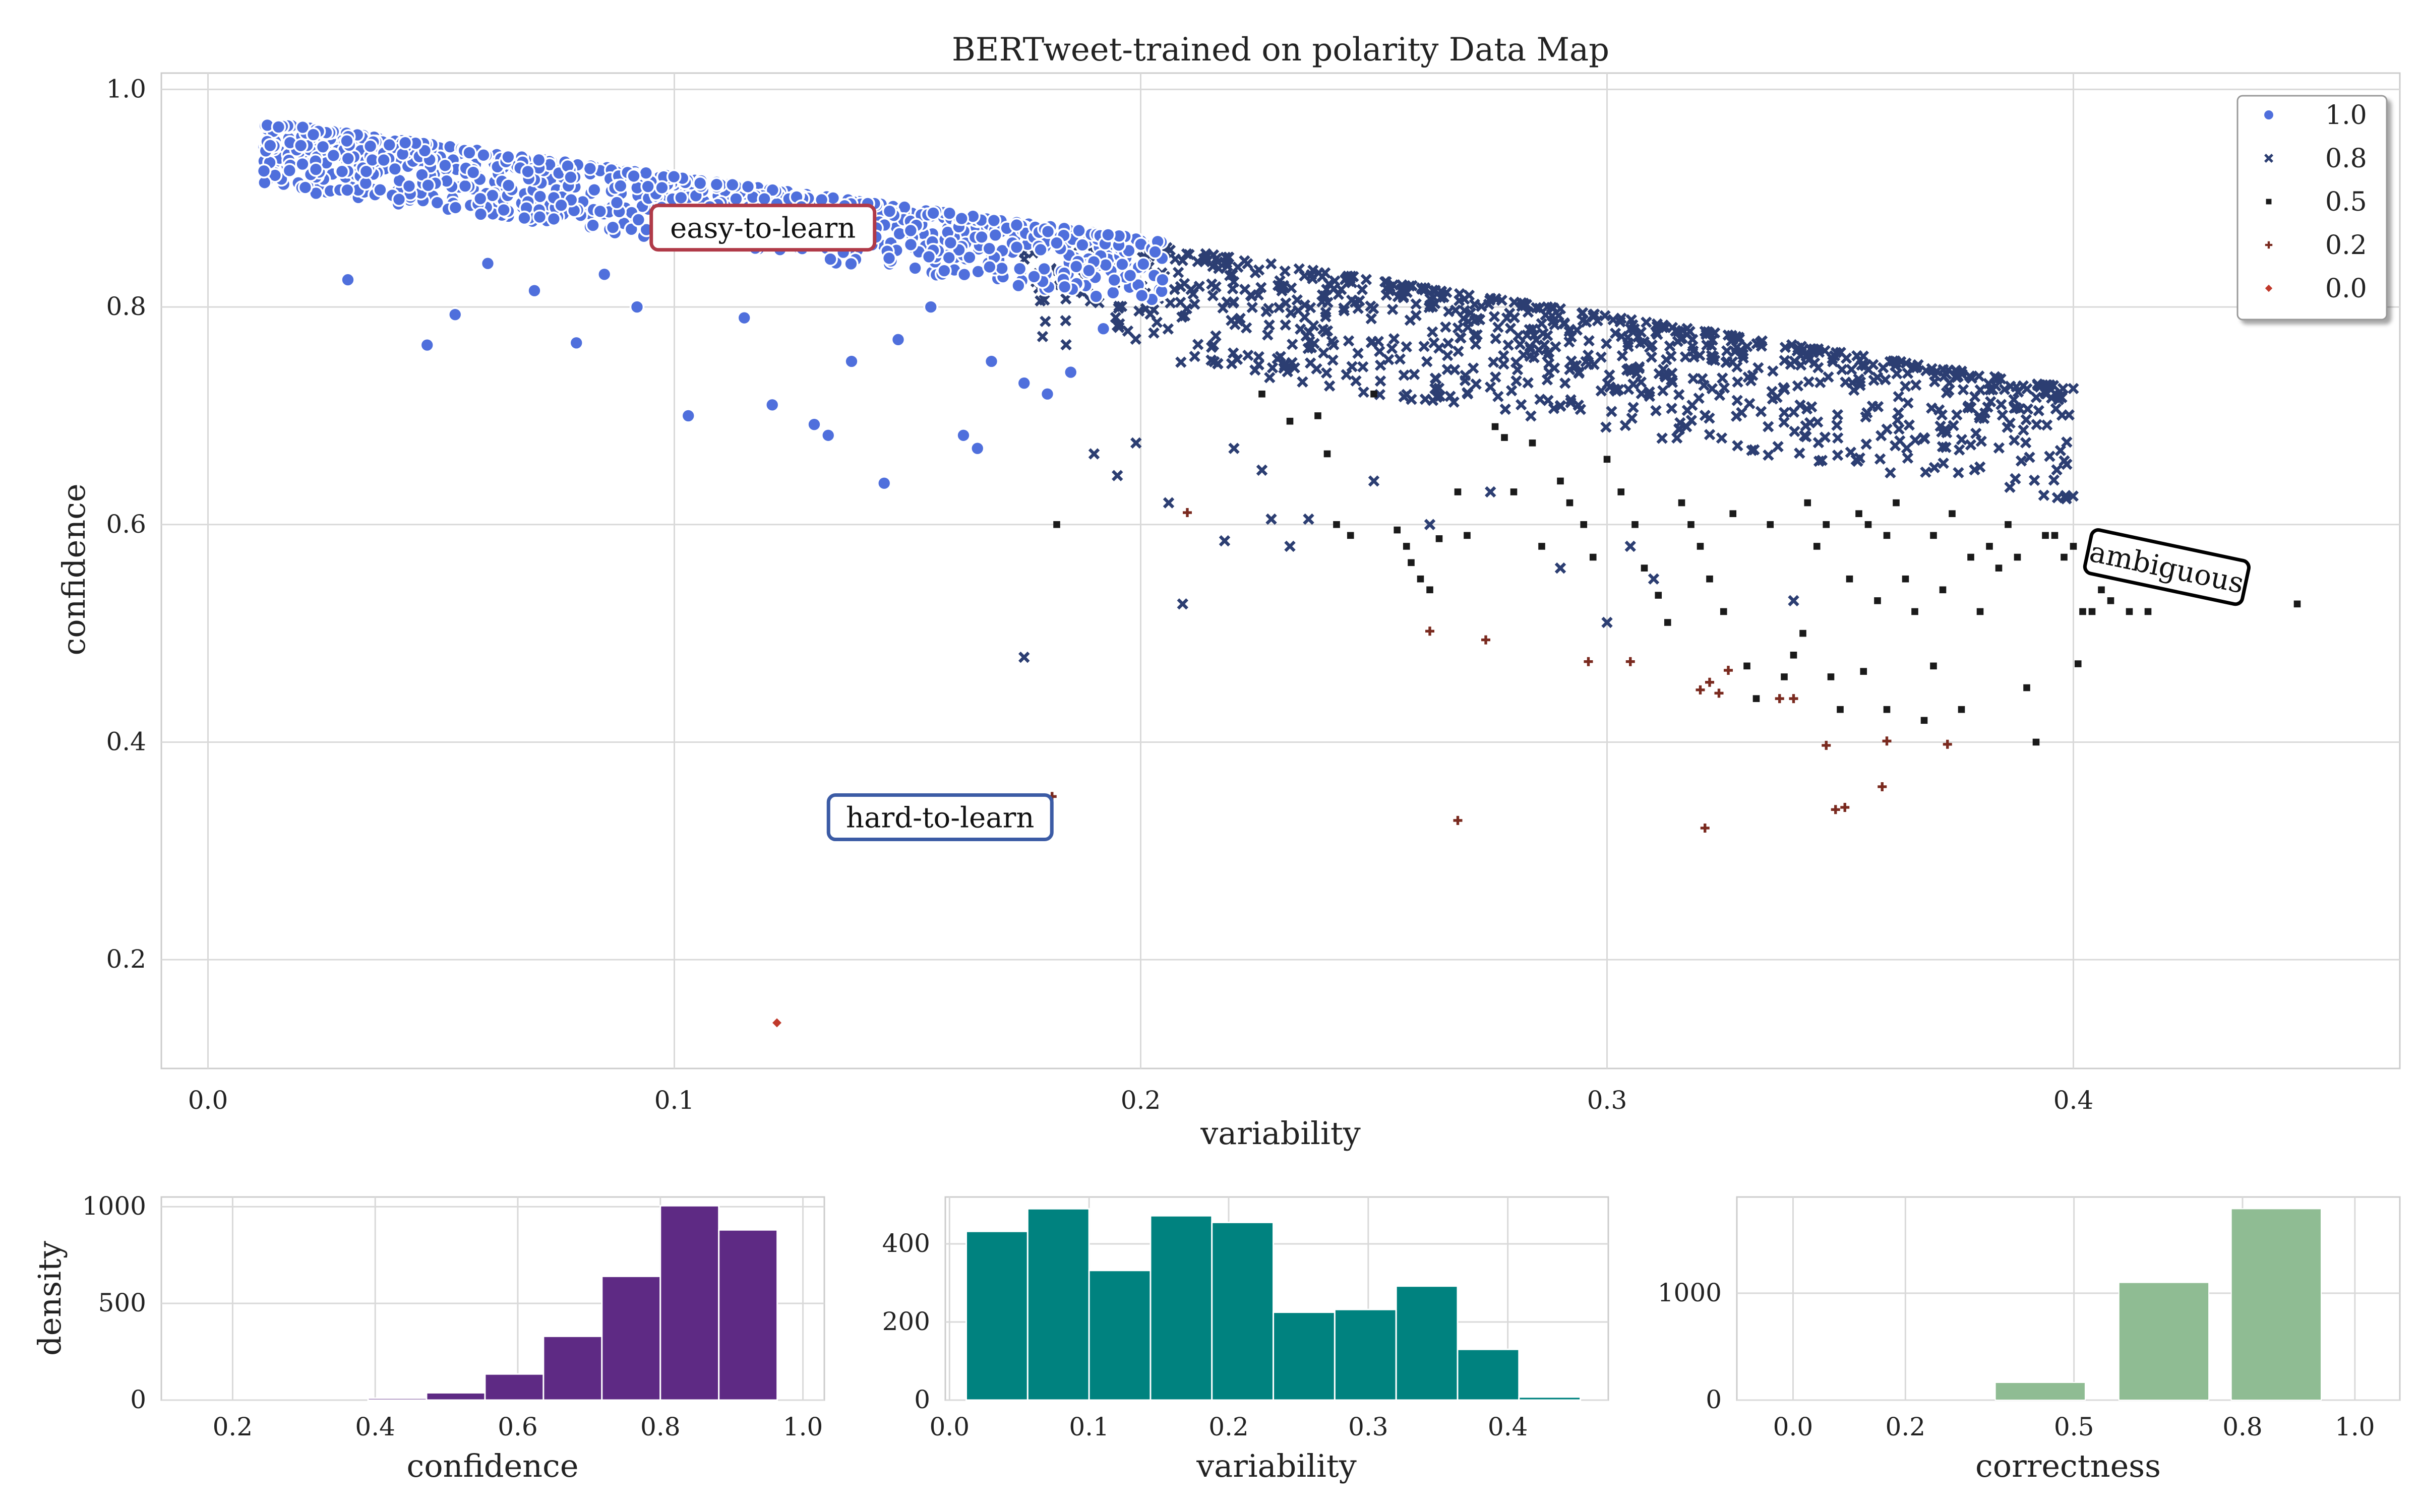 Image resolution: width=2420 pixels, height=1512 pixels. What do you see at coordinates (1427, 1343) in the screenshot?
I see `histogram-bar` at bounding box center [1427, 1343].